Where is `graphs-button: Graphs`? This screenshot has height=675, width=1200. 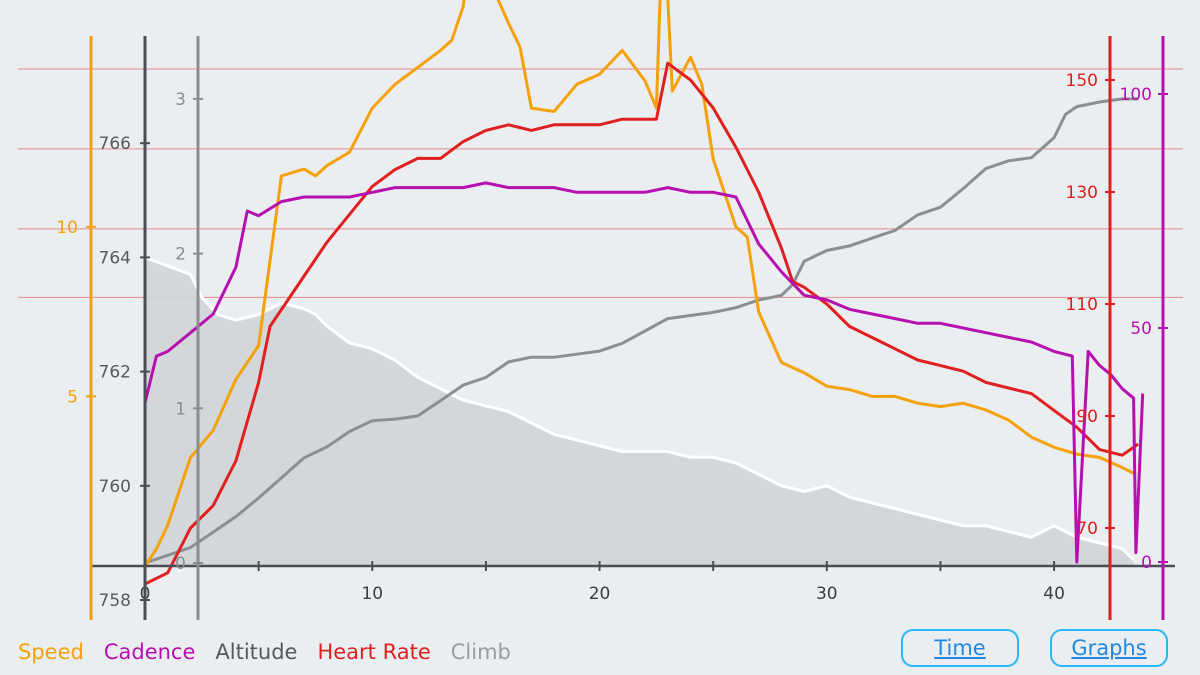
graphs-button: Graphs is located at coordinates (1109, 648).